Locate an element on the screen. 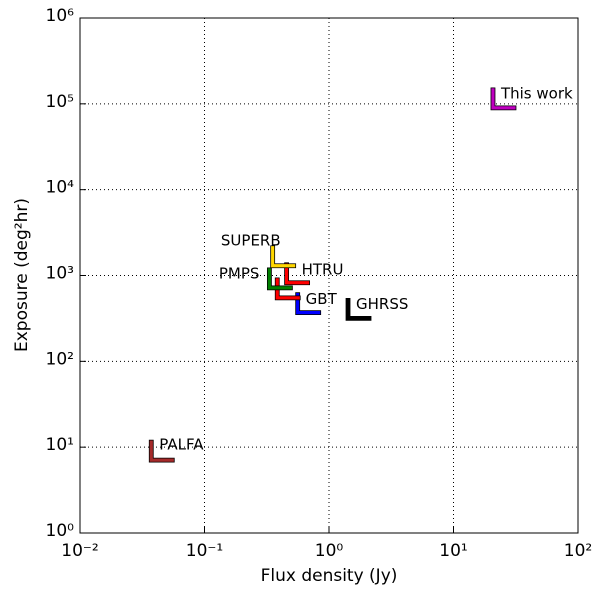 The height and width of the screenshot is (592, 595). y-tick-label: 10⁰ is located at coordinates (60, 531).